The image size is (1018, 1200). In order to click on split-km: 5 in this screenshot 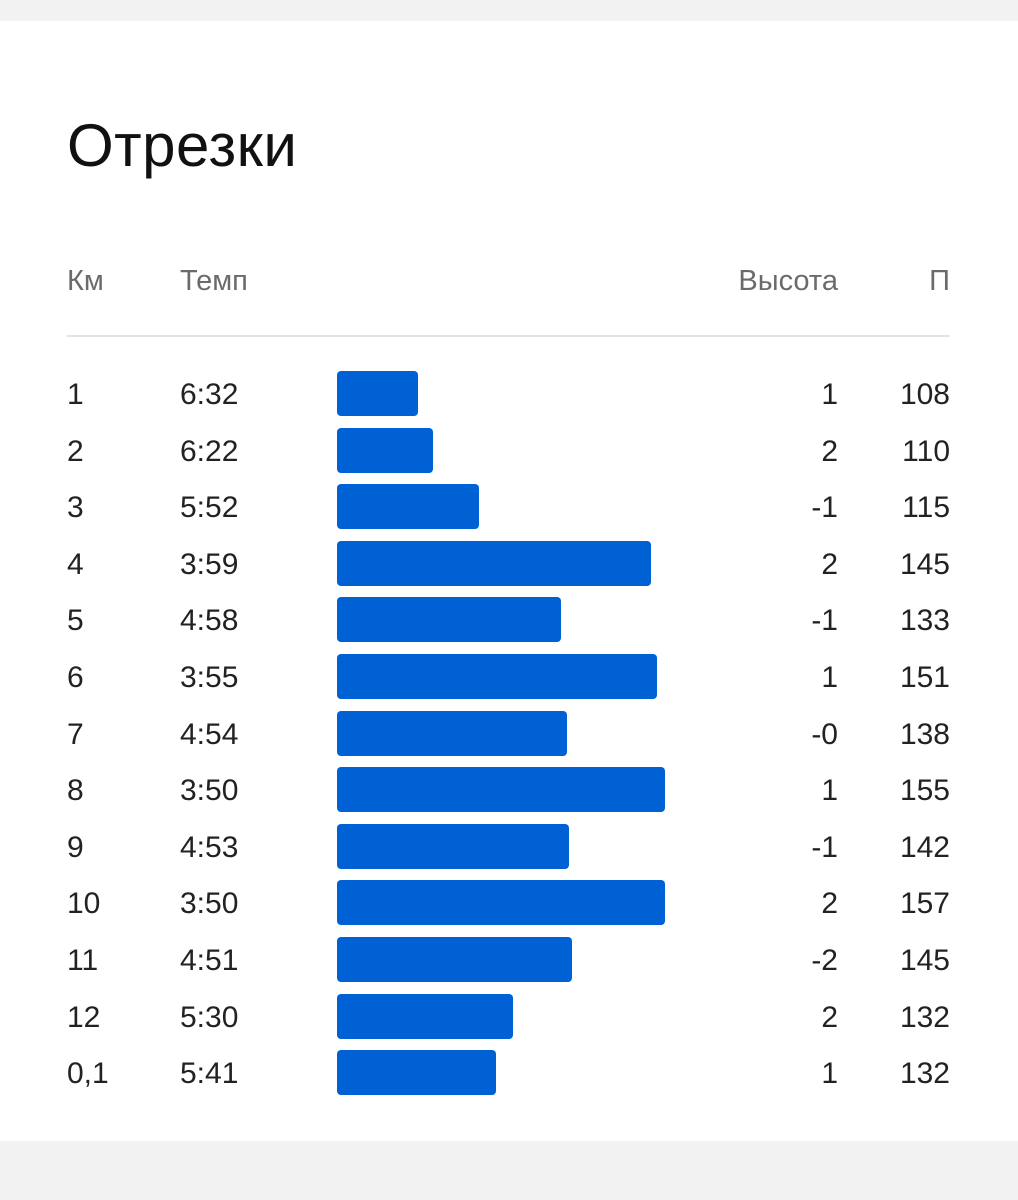, I will do `click(75, 621)`.